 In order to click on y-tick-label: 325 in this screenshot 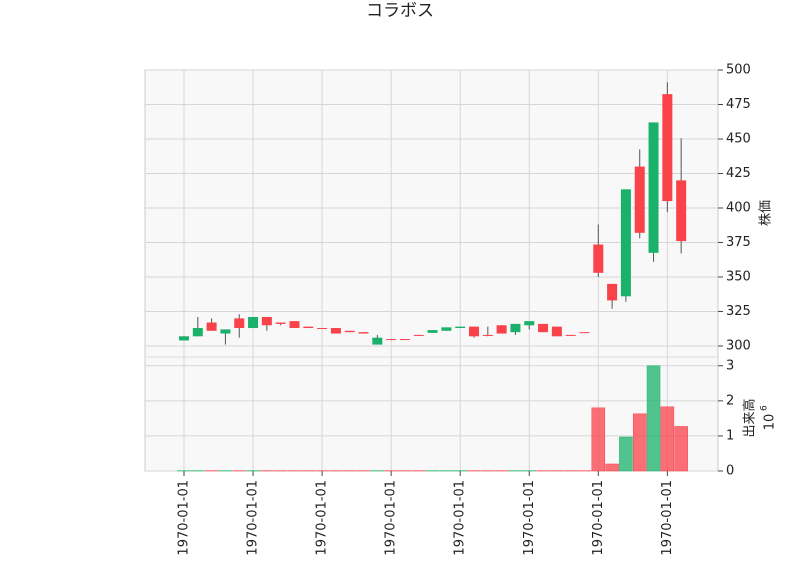, I will do `click(738, 311)`.